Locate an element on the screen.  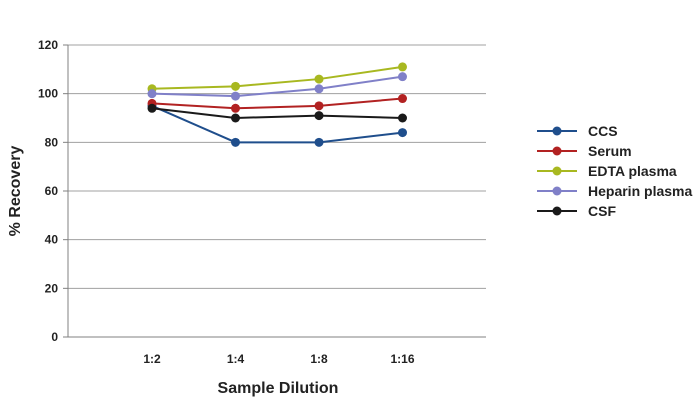
legend: CCS Serum EDTA plasma Heparin plasma CSF is located at coordinates (614, 171).